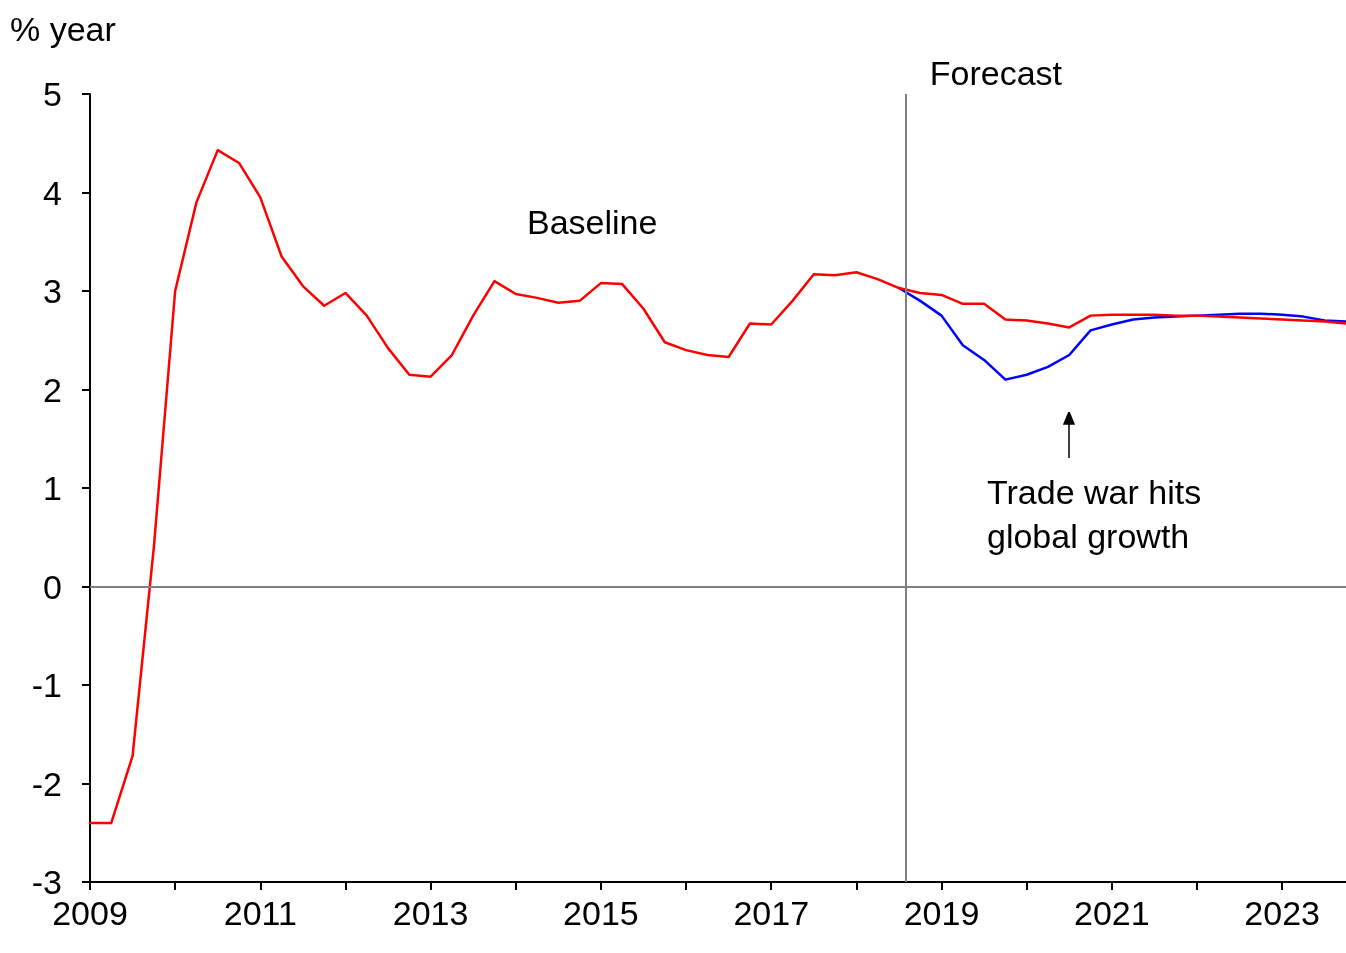  I want to click on x-tick-label: 2019, so click(941, 913).